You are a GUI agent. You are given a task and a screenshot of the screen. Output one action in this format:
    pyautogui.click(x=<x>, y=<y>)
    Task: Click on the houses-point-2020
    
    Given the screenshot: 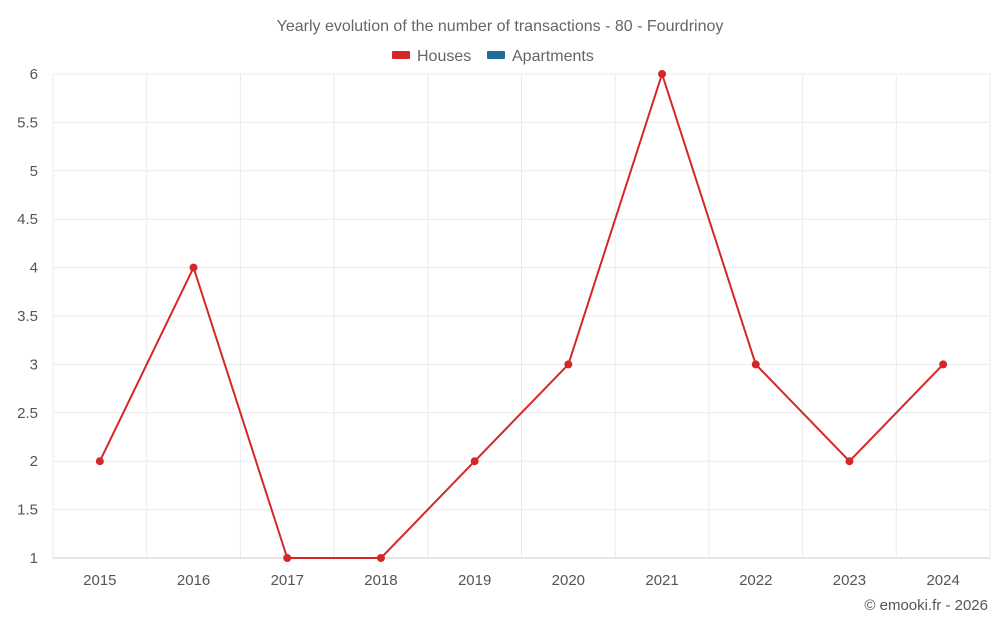 What is the action you would take?
    pyautogui.click(x=568, y=364)
    